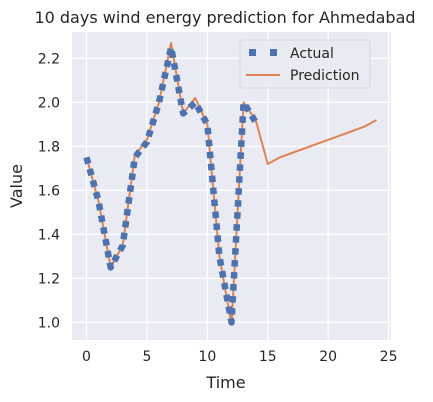 This screenshot has height=402, width=433. Describe the element at coordinates (207, 357) in the screenshot. I see `x-tick-label: 10` at that location.